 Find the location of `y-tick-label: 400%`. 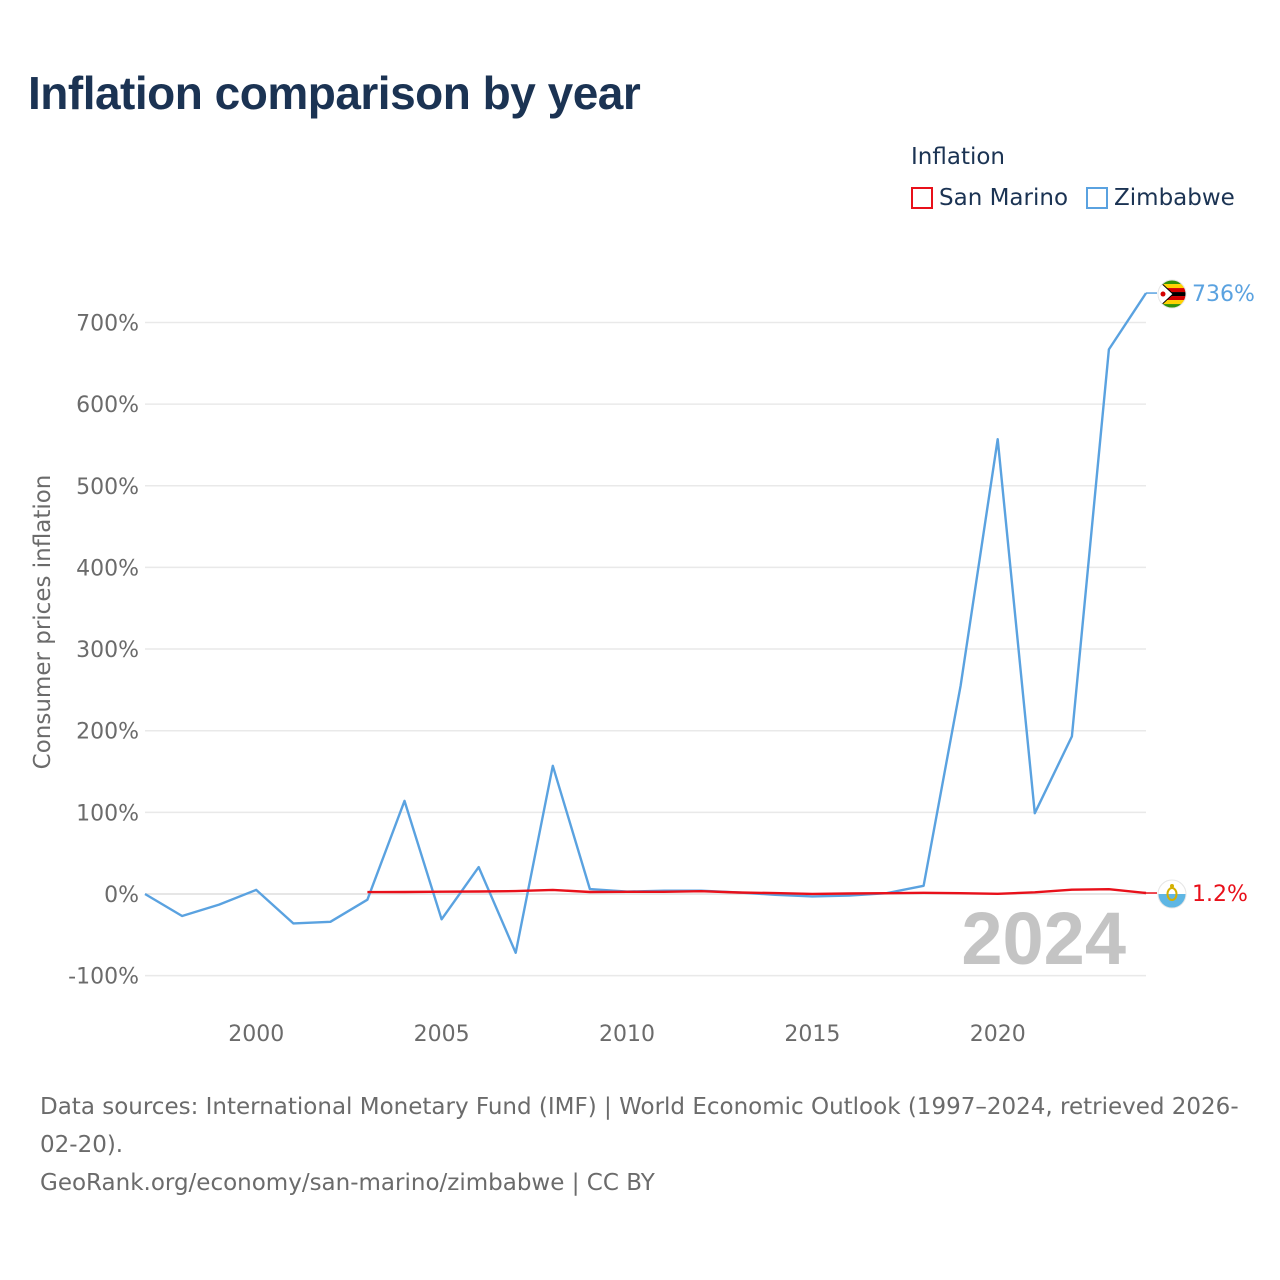

y-tick-label: 400% is located at coordinates (107, 568).